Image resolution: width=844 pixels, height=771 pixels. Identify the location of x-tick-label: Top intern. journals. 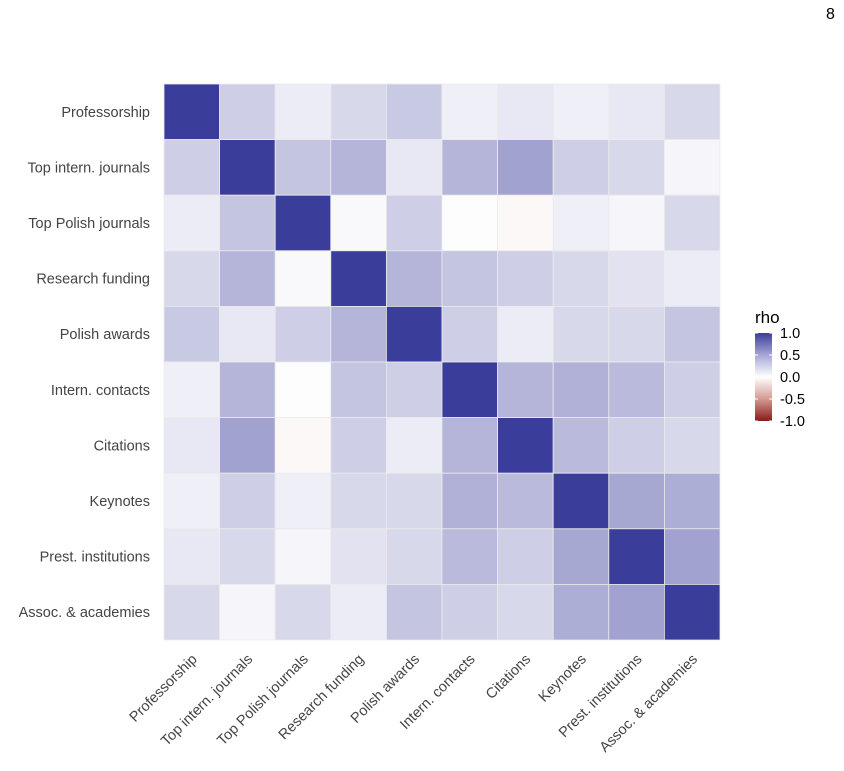
(207, 701).